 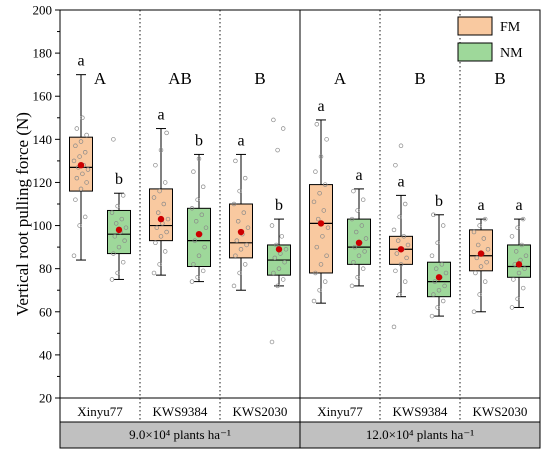 I want to click on legend: FM NM, so click(x=490, y=39).